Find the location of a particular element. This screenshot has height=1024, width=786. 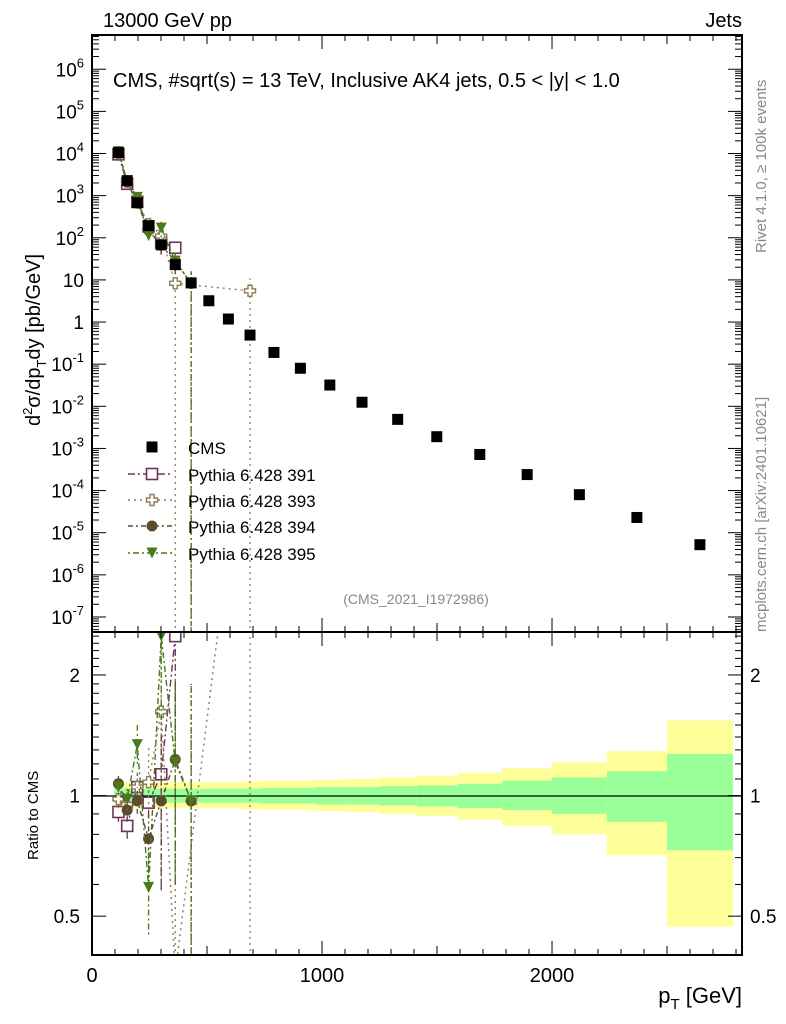

legend-label: Pythia 6.428 394 is located at coordinates (252, 527).